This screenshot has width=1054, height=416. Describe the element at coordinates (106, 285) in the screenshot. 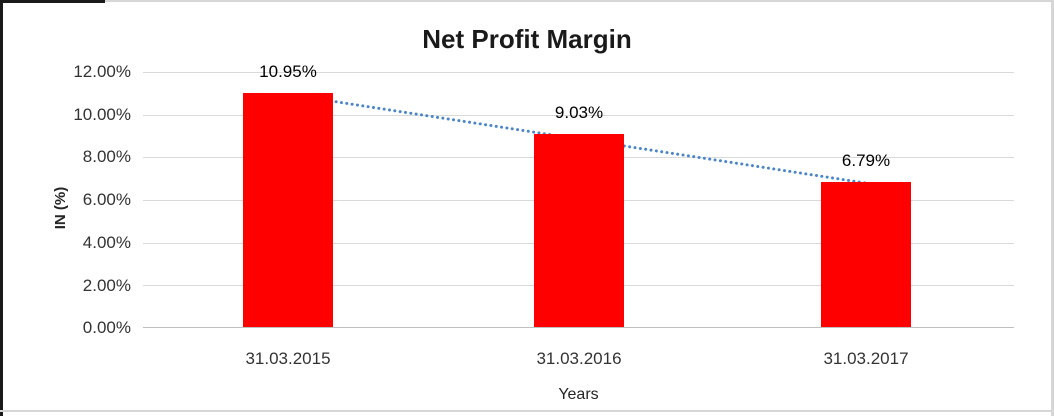

I see `y-tick-label: 2.00%` at that location.